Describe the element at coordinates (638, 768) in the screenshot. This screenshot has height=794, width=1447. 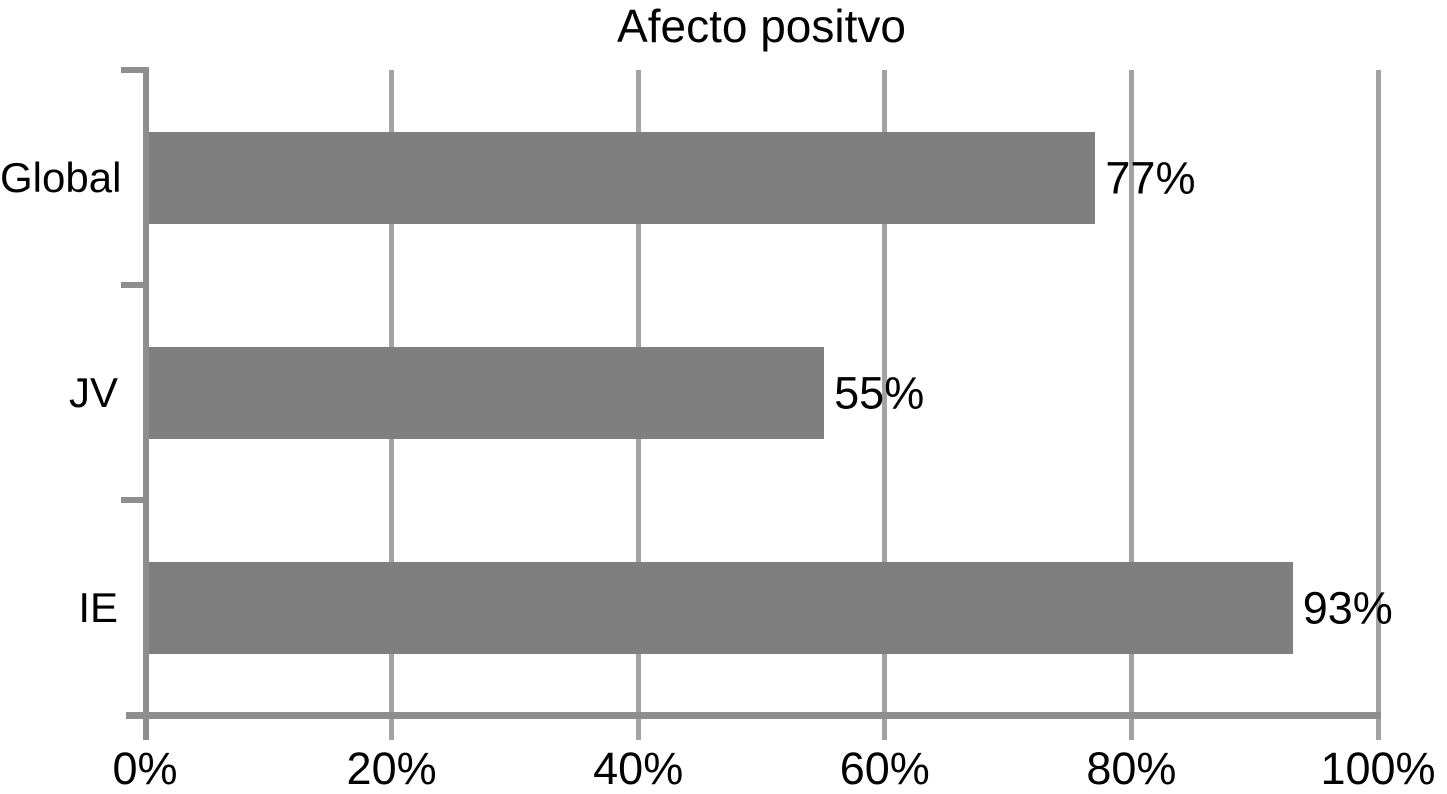
I see `x-axis-tick-label: 40%` at that location.